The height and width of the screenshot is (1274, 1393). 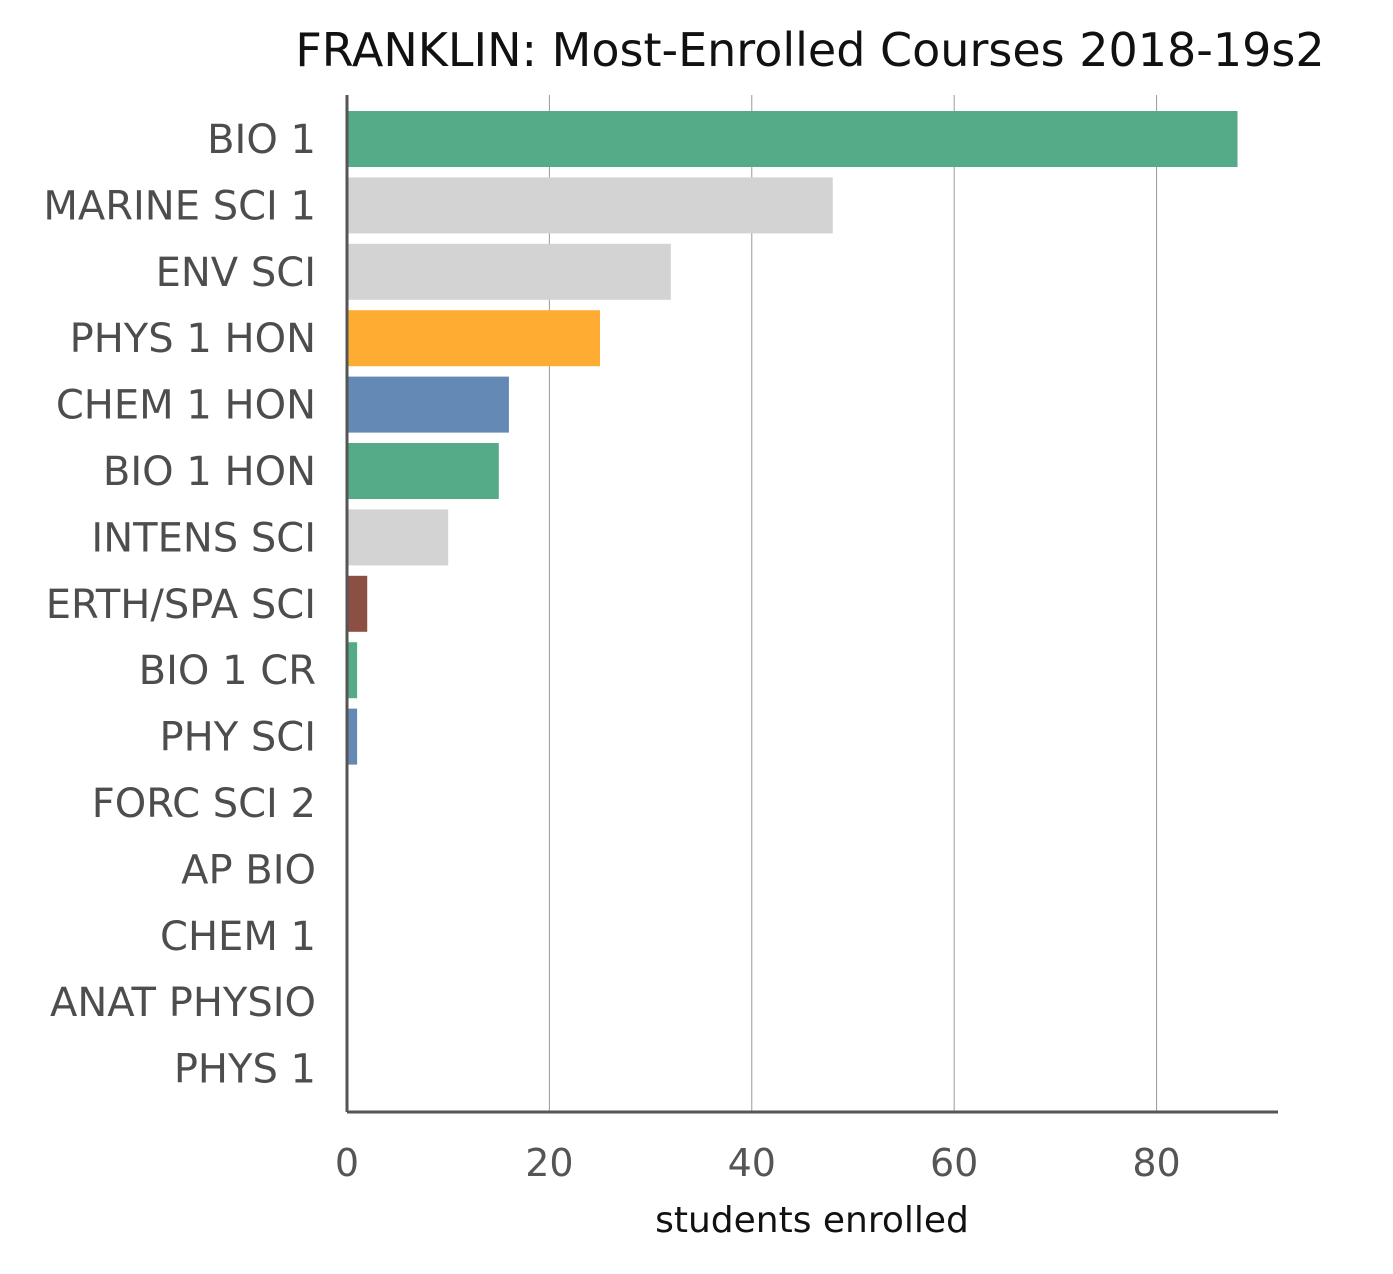 I want to click on x-axis-title: students enrolled, so click(x=812, y=1220).